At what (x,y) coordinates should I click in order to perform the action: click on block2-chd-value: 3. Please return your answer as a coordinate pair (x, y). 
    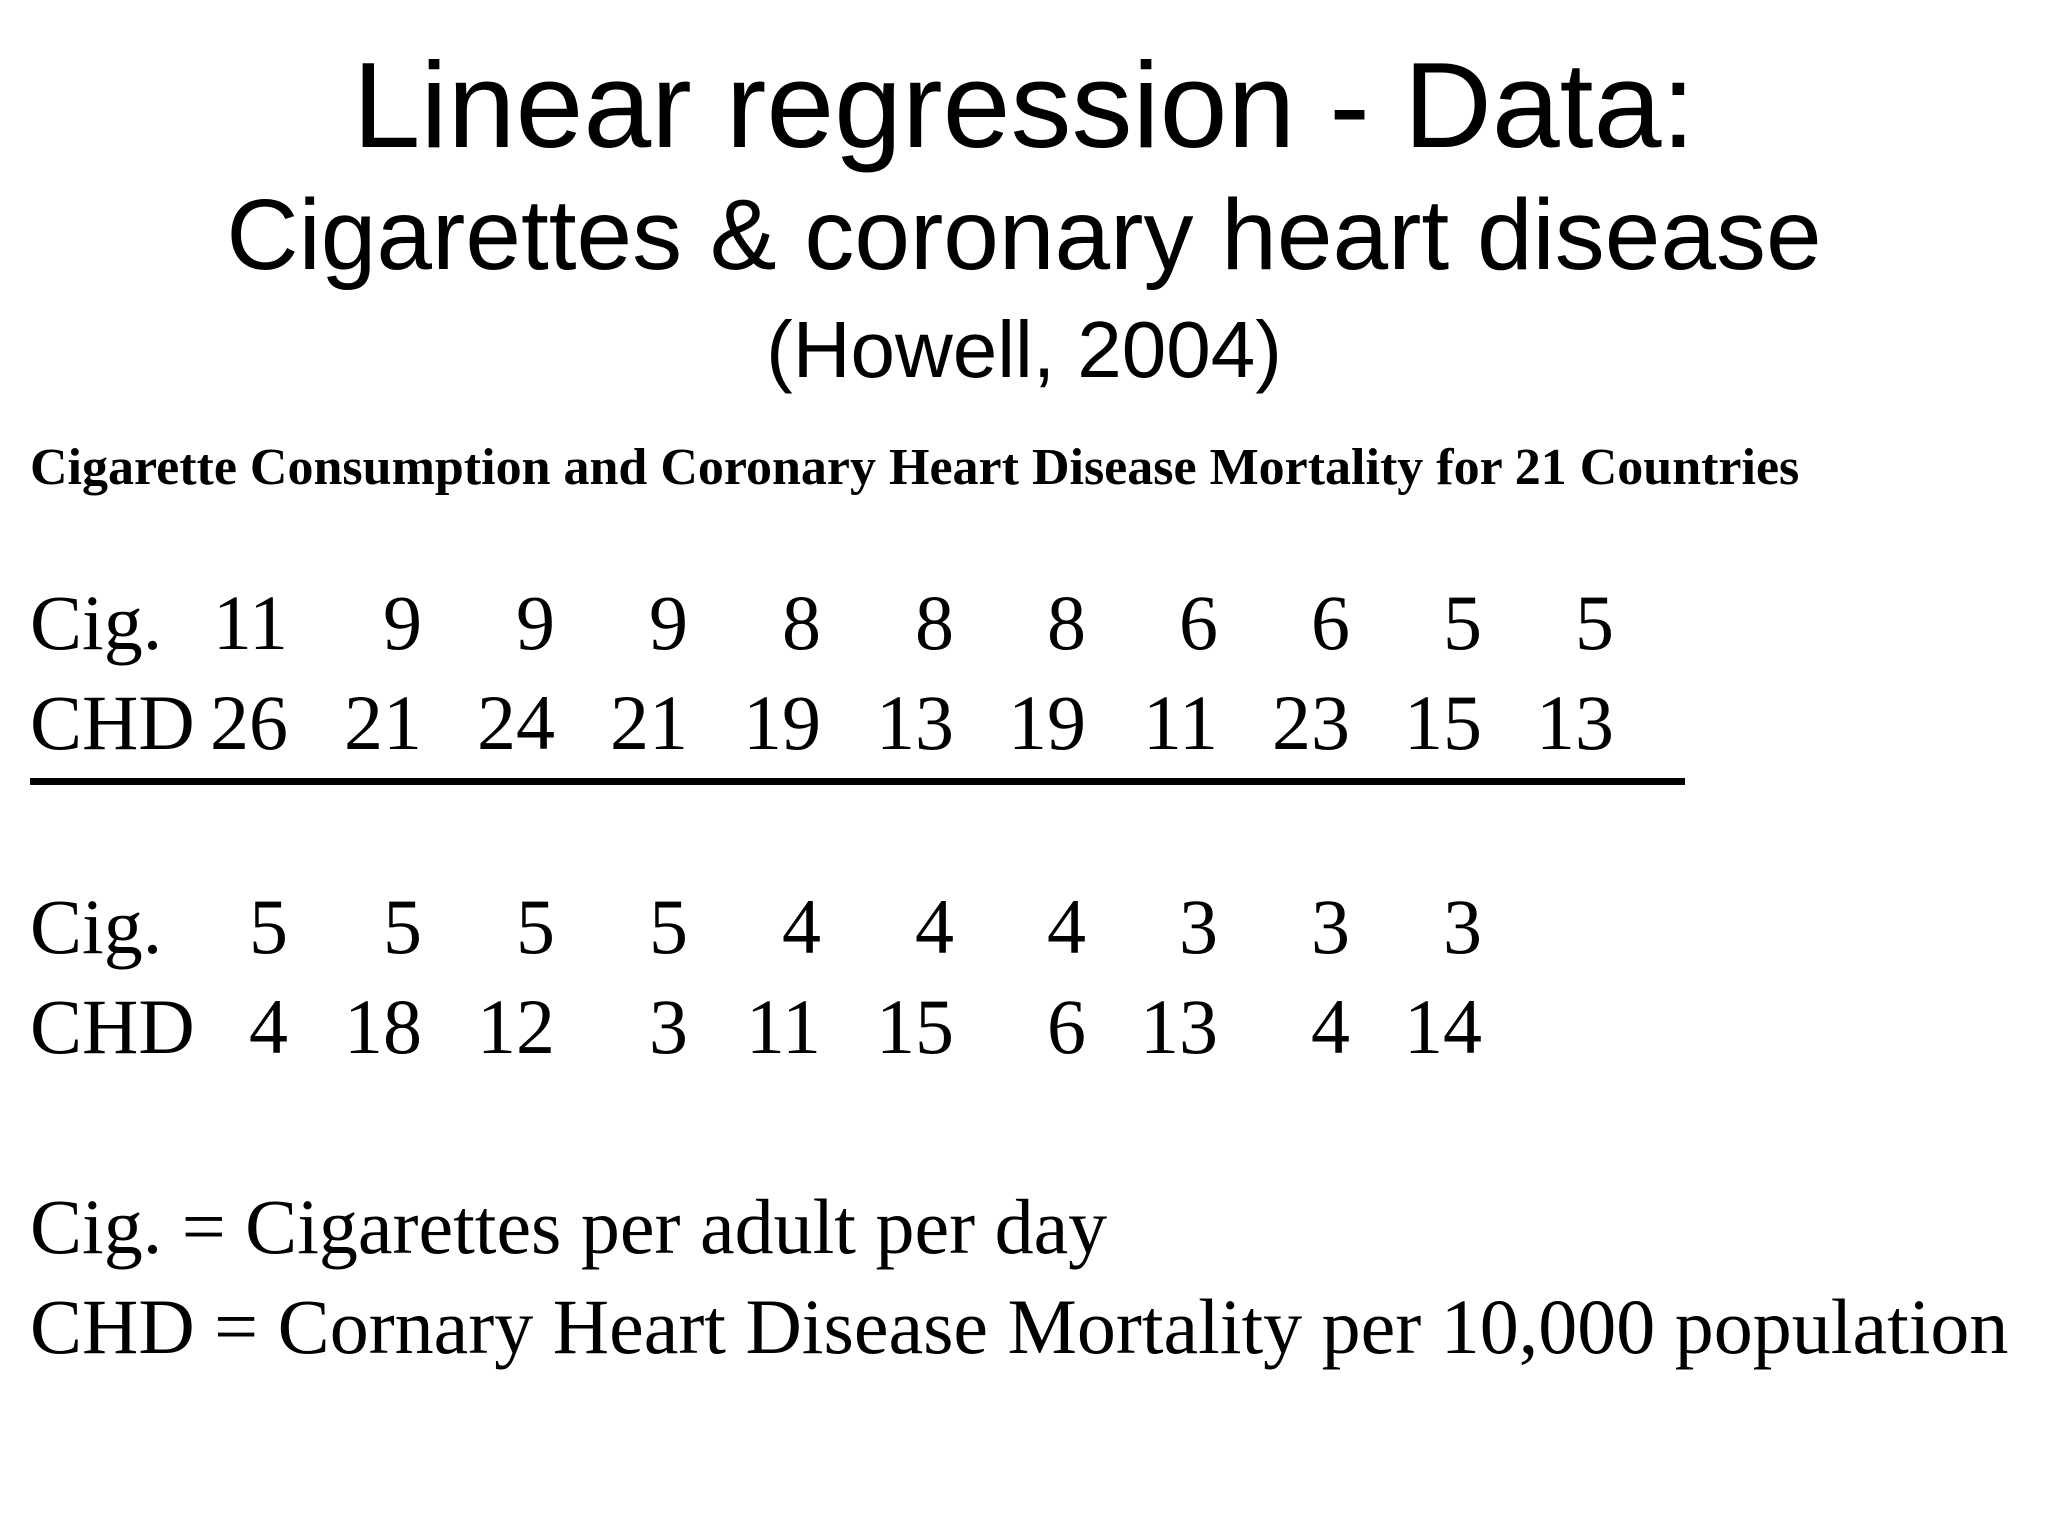
    Looking at the image, I should click on (668, 1026).